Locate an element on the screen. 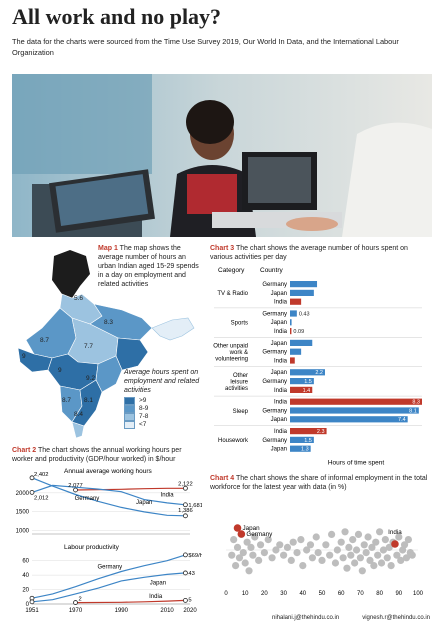 Image resolution: width=442 pixels, height=625 pixels. chart3-label: Chart 3 is located at coordinates (222, 248).